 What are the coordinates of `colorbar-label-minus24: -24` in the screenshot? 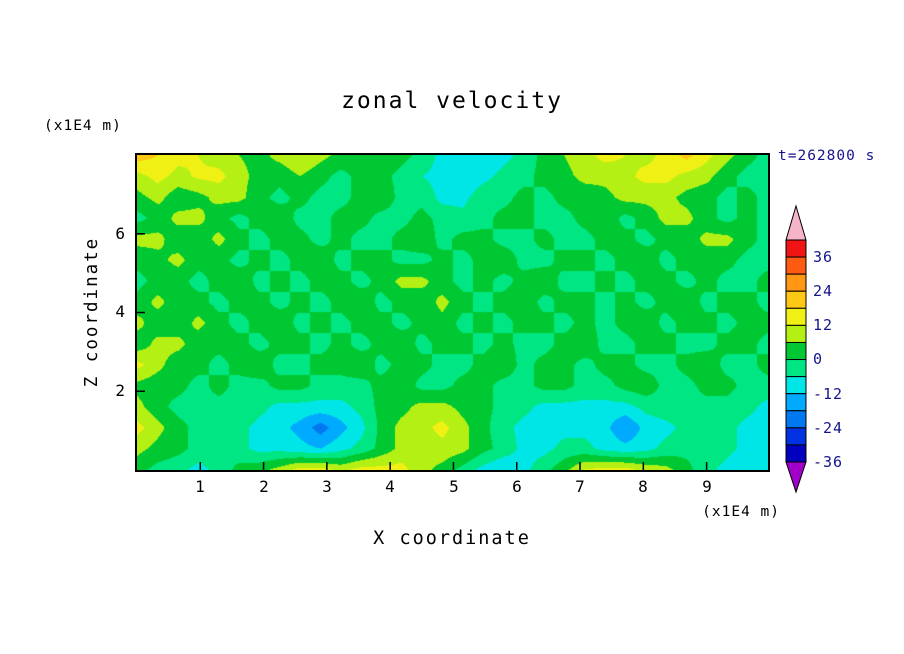 It's located at (828, 428).